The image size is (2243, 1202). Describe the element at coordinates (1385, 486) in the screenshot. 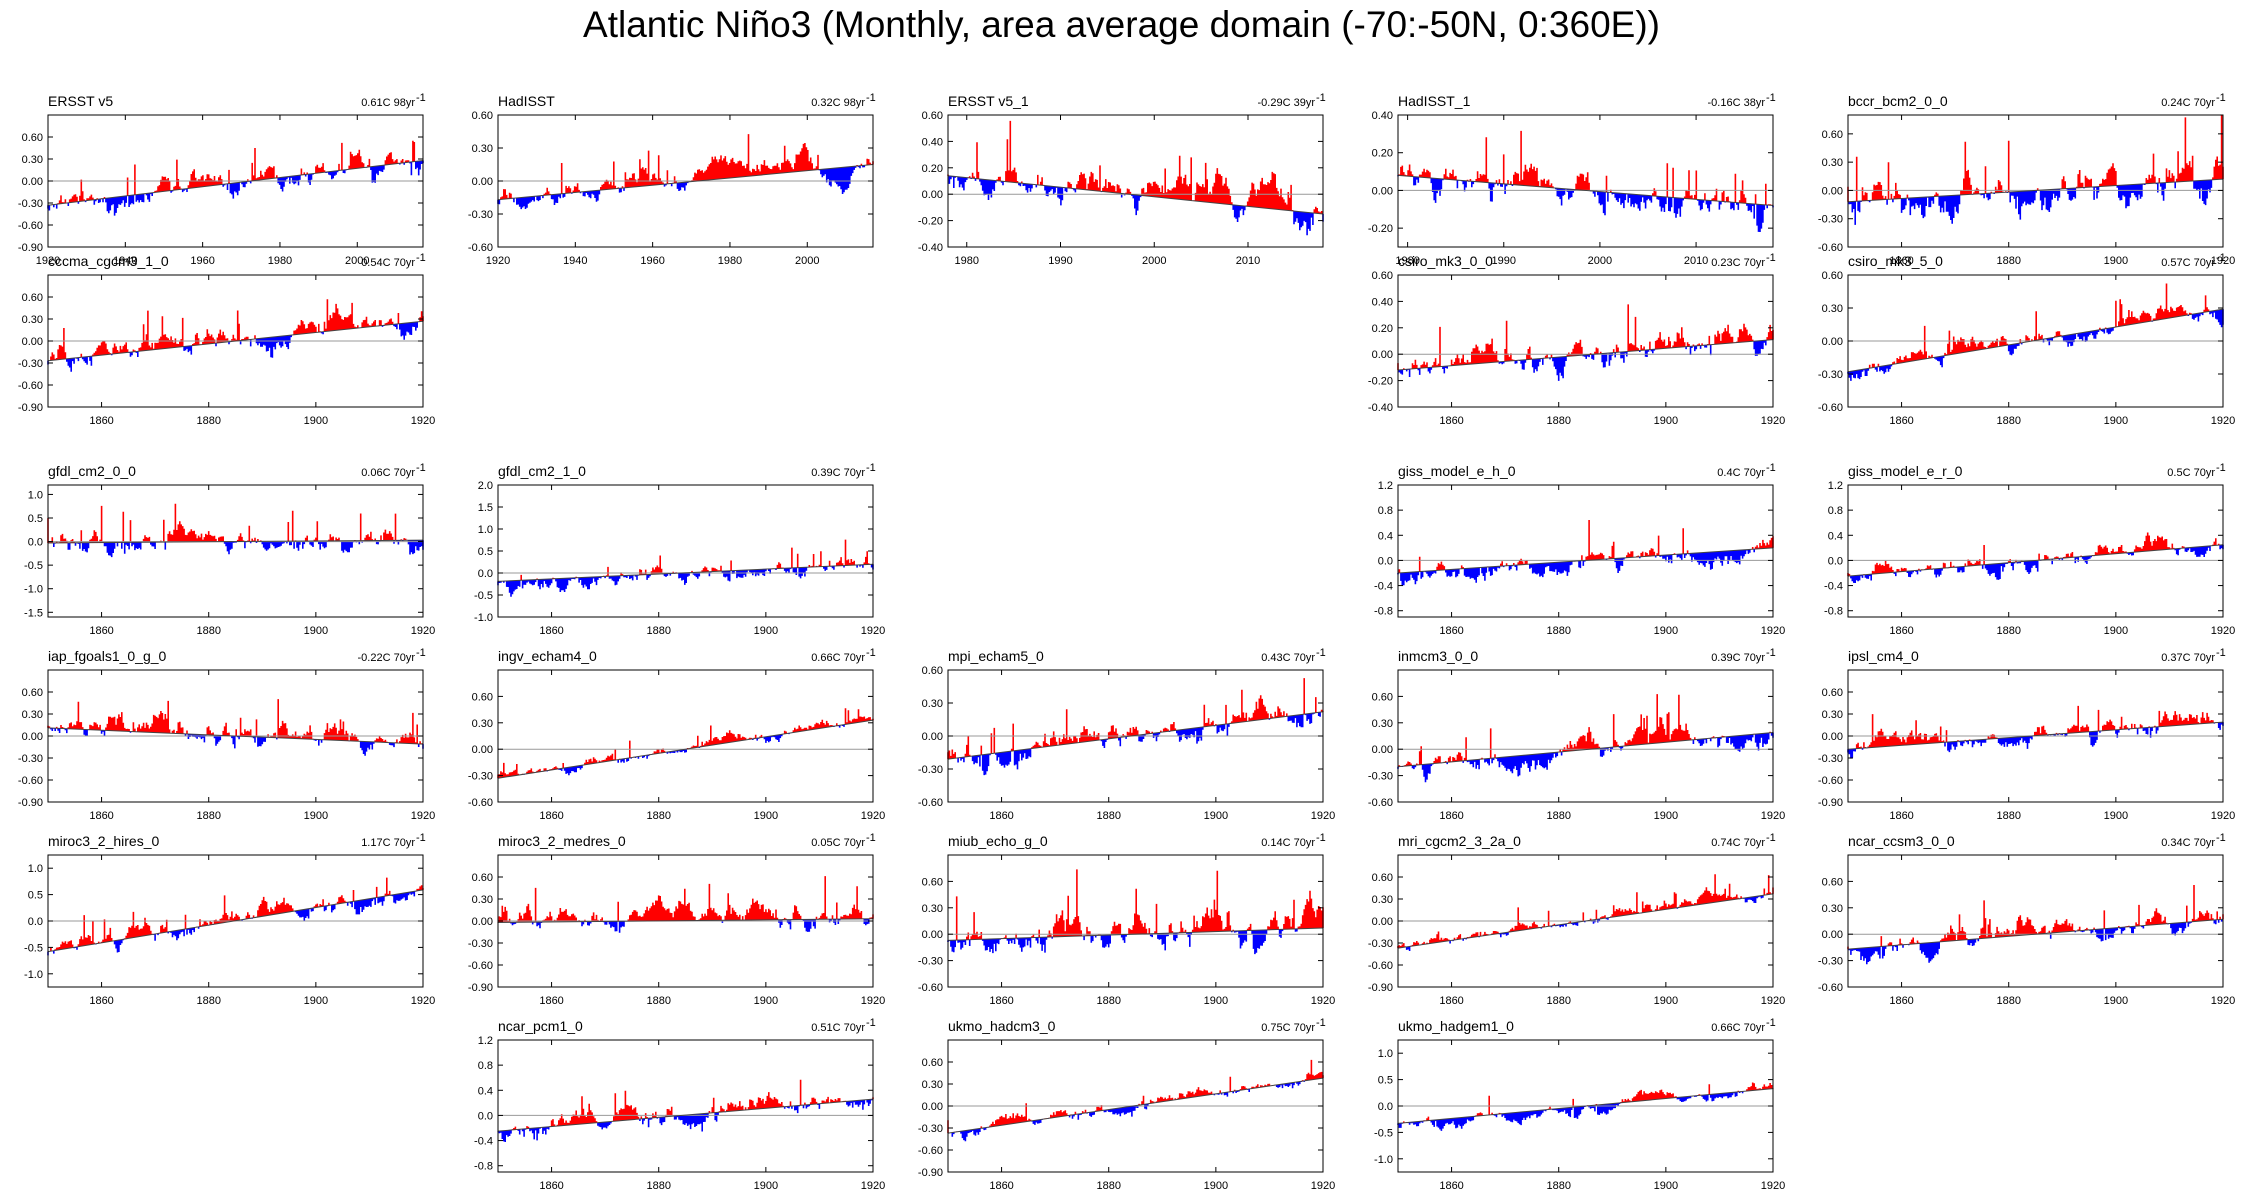

I see `y-tick-label: 1.2` at that location.